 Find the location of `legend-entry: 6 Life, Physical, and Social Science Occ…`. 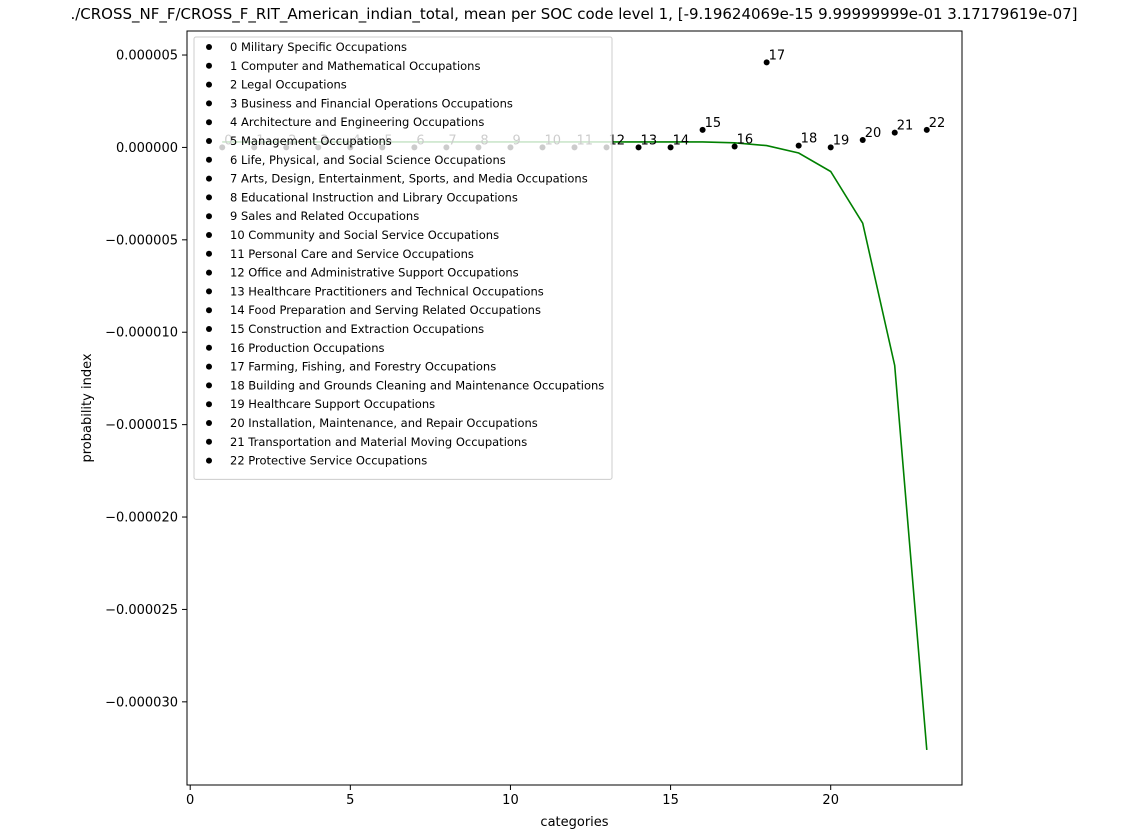

legend-entry: 6 Life, Physical, and Social Science Occ… is located at coordinates (368, 160).